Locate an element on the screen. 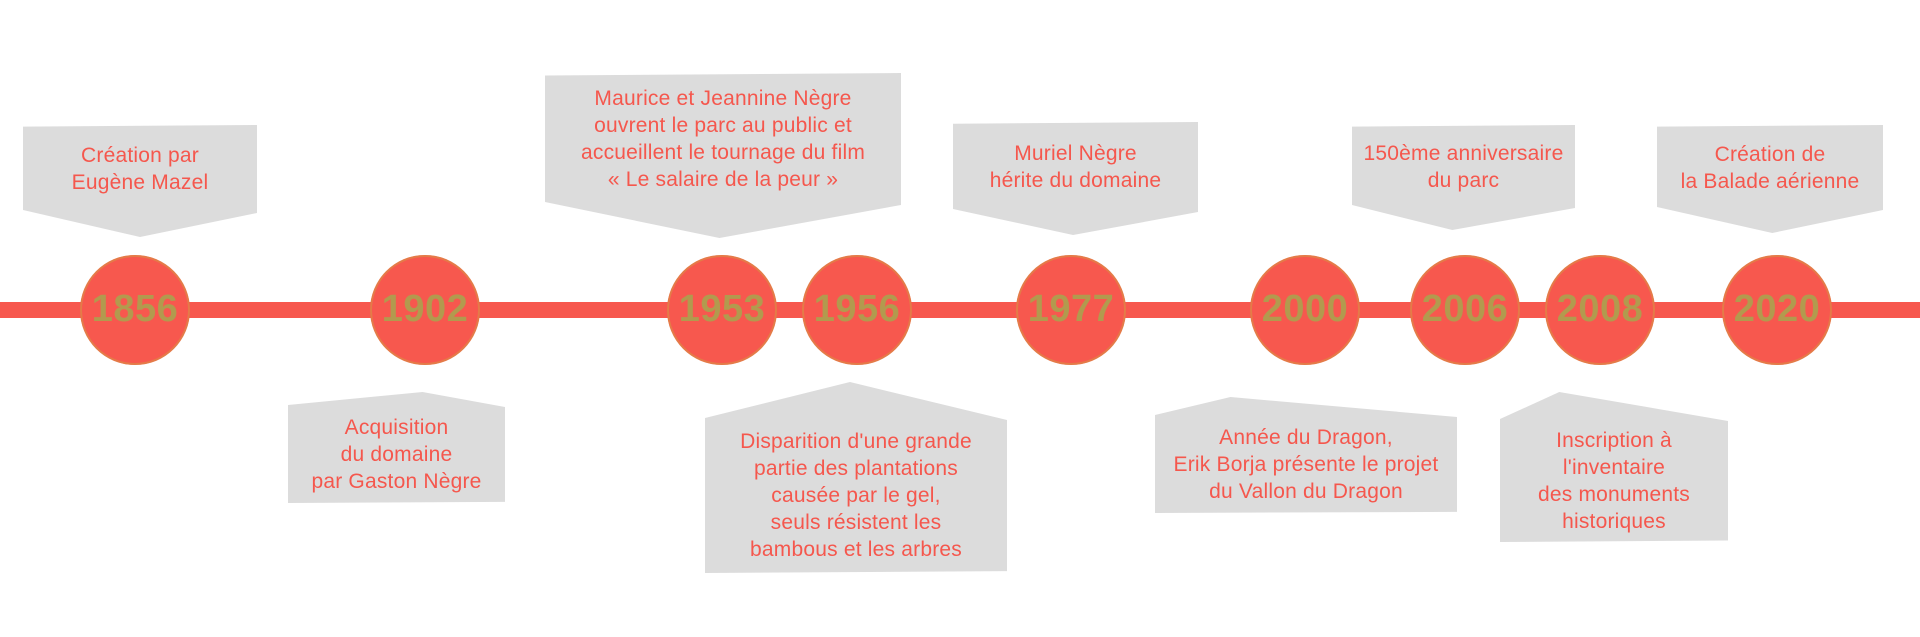 Image resolution: width=1920 pixels, height=637 pixels. year-circle-2020: 2020 is located at coordinates (1777, 310).